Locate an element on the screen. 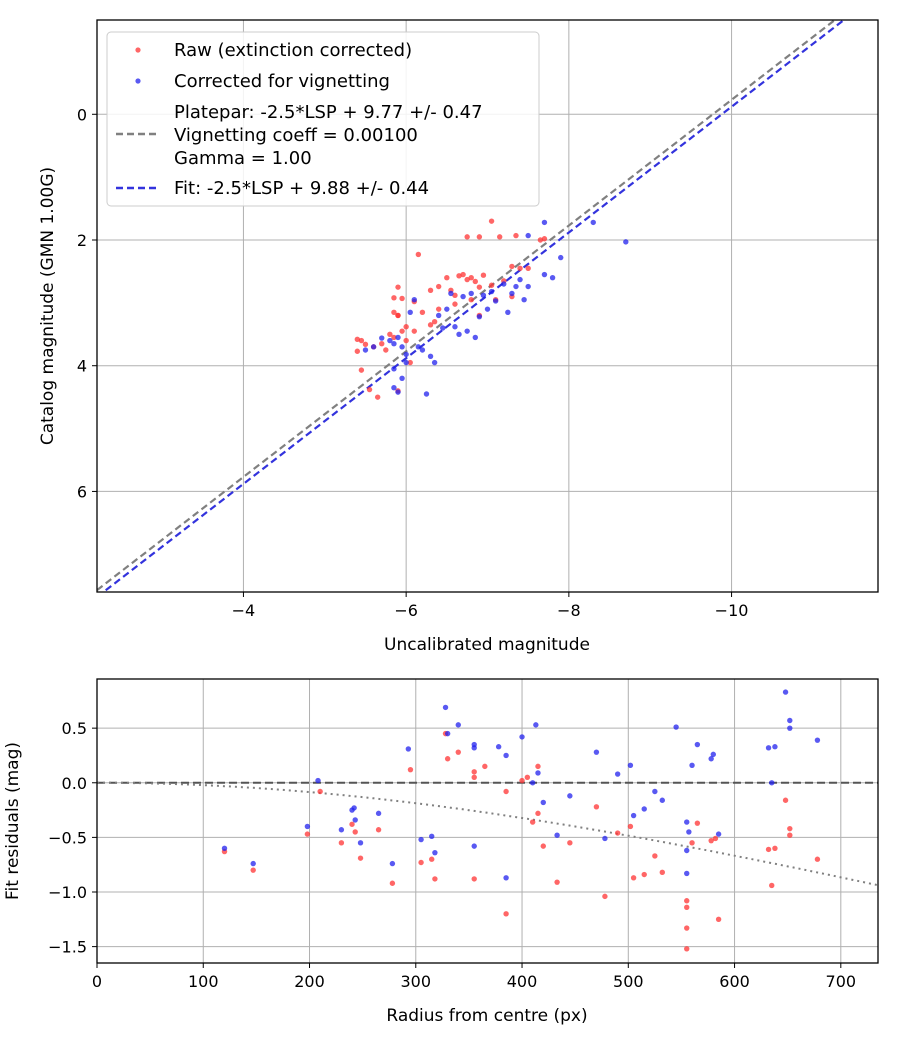 This screenshot has width=900, height=1050. x-tick-label: 300 is located at coordinates (416, 981).